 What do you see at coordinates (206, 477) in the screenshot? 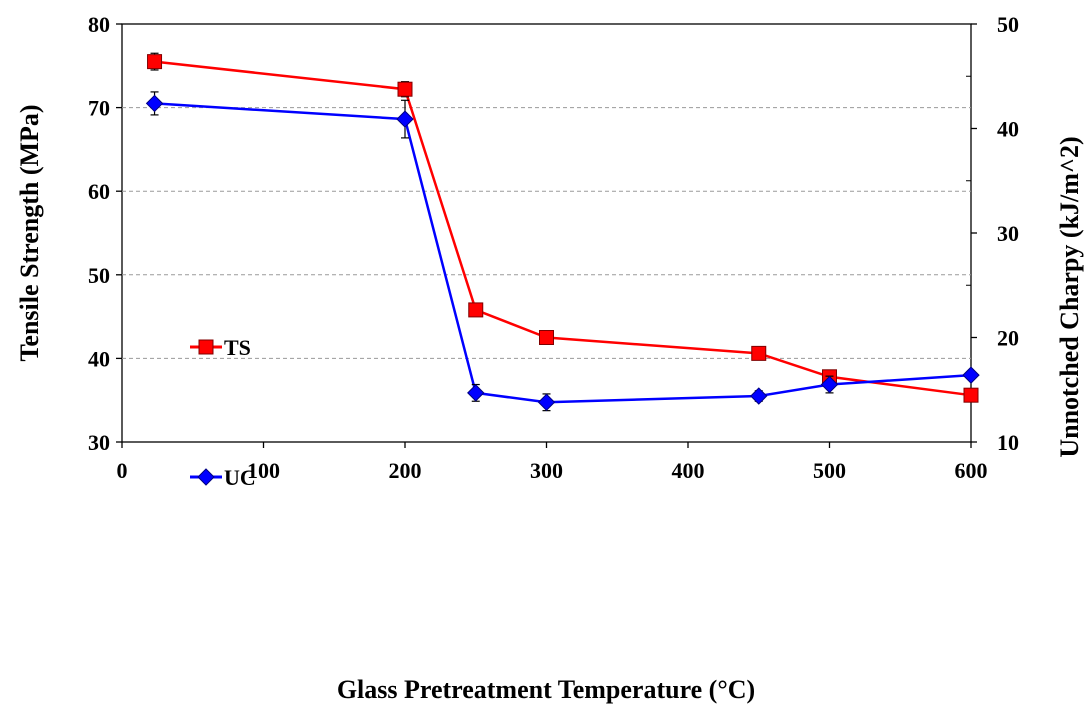
I see `legend-marker-uc` at bounding box center [206, 477].